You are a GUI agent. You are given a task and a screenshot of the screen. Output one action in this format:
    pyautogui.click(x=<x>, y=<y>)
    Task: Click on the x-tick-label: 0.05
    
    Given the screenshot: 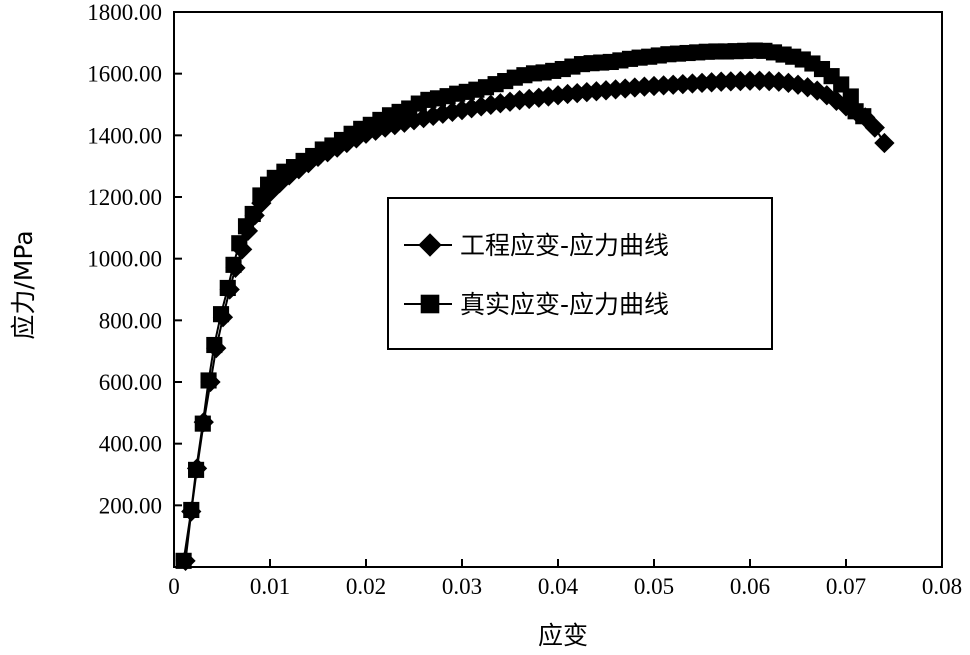 What is the action you would take?
    pyautogui.click(x=654, y=586)
    